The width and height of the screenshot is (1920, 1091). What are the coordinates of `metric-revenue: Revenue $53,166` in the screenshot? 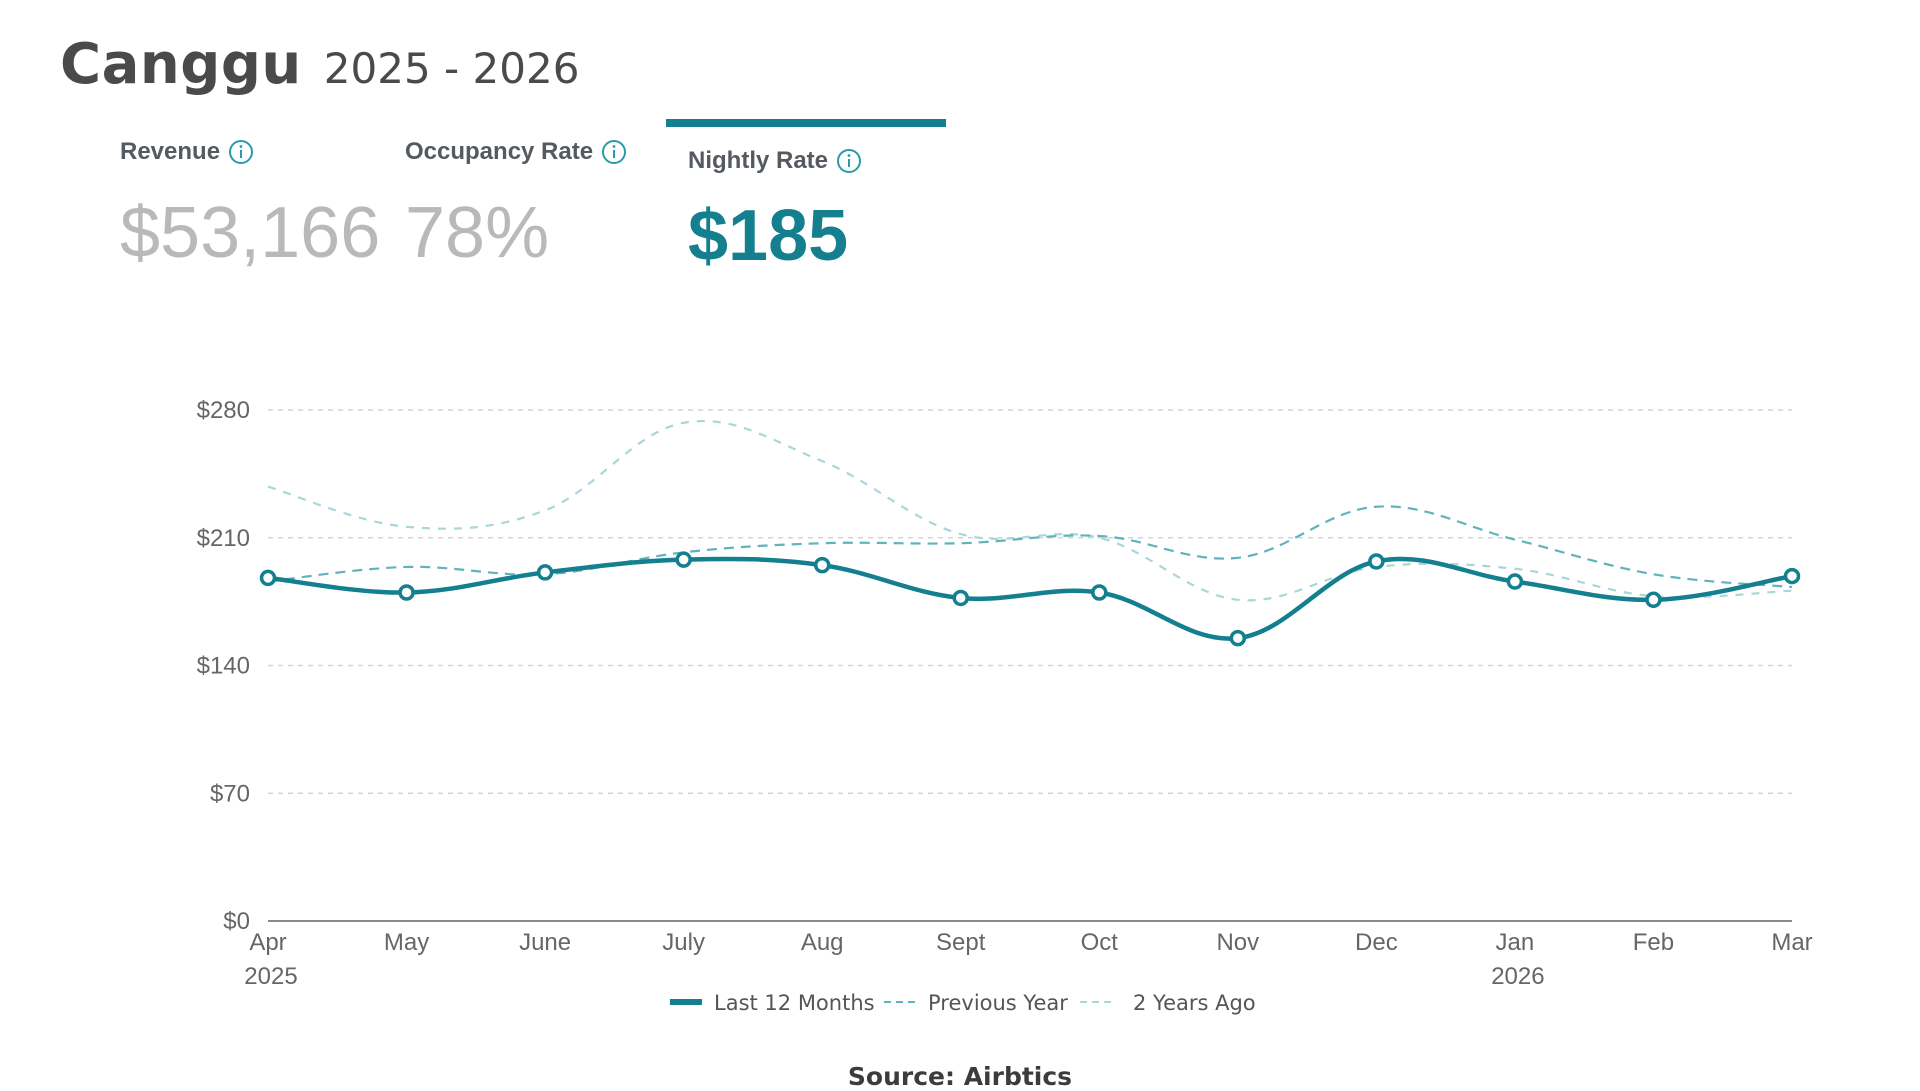 It's located at (250, 206).